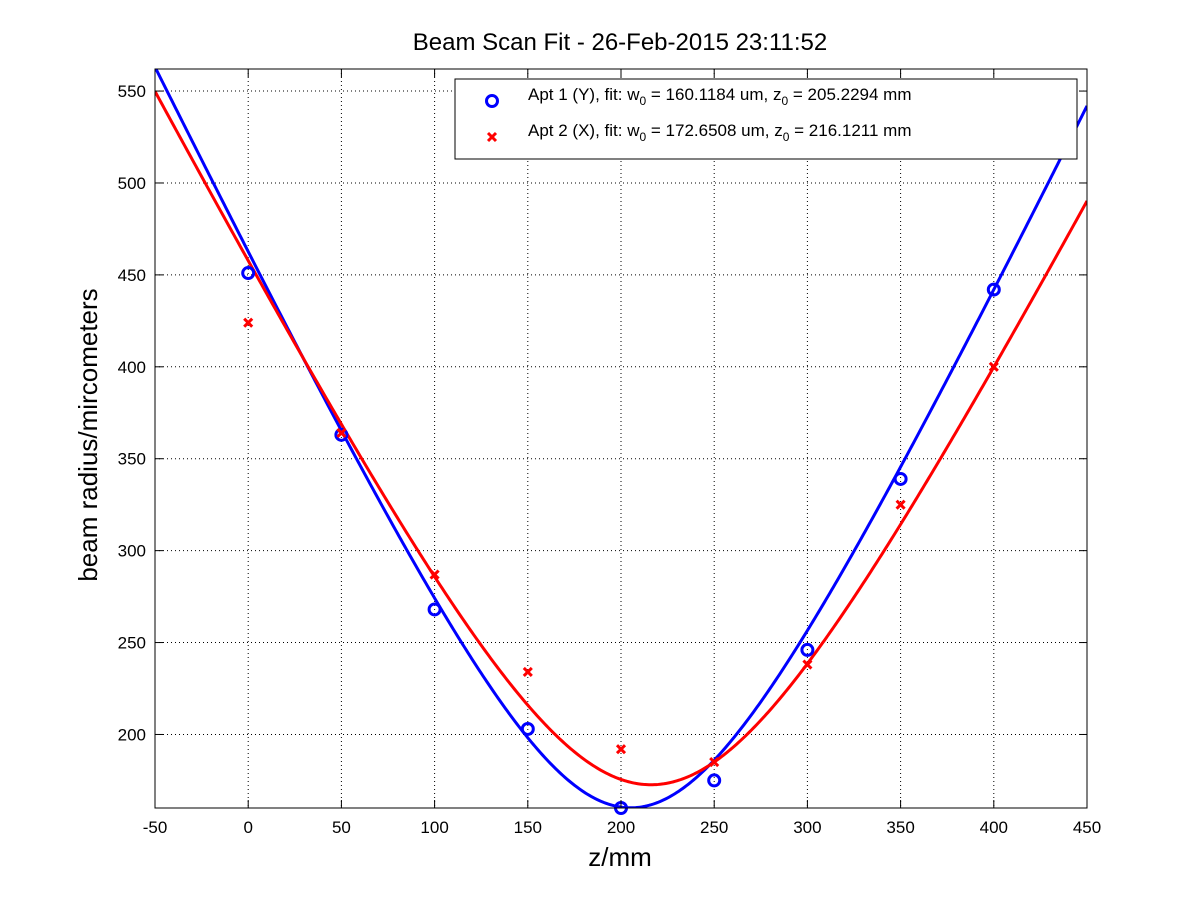 Image resolution: width=1201 pixels, height=900 pixels. I want to click on x-axis-label: z/mm, so click(620, 857).